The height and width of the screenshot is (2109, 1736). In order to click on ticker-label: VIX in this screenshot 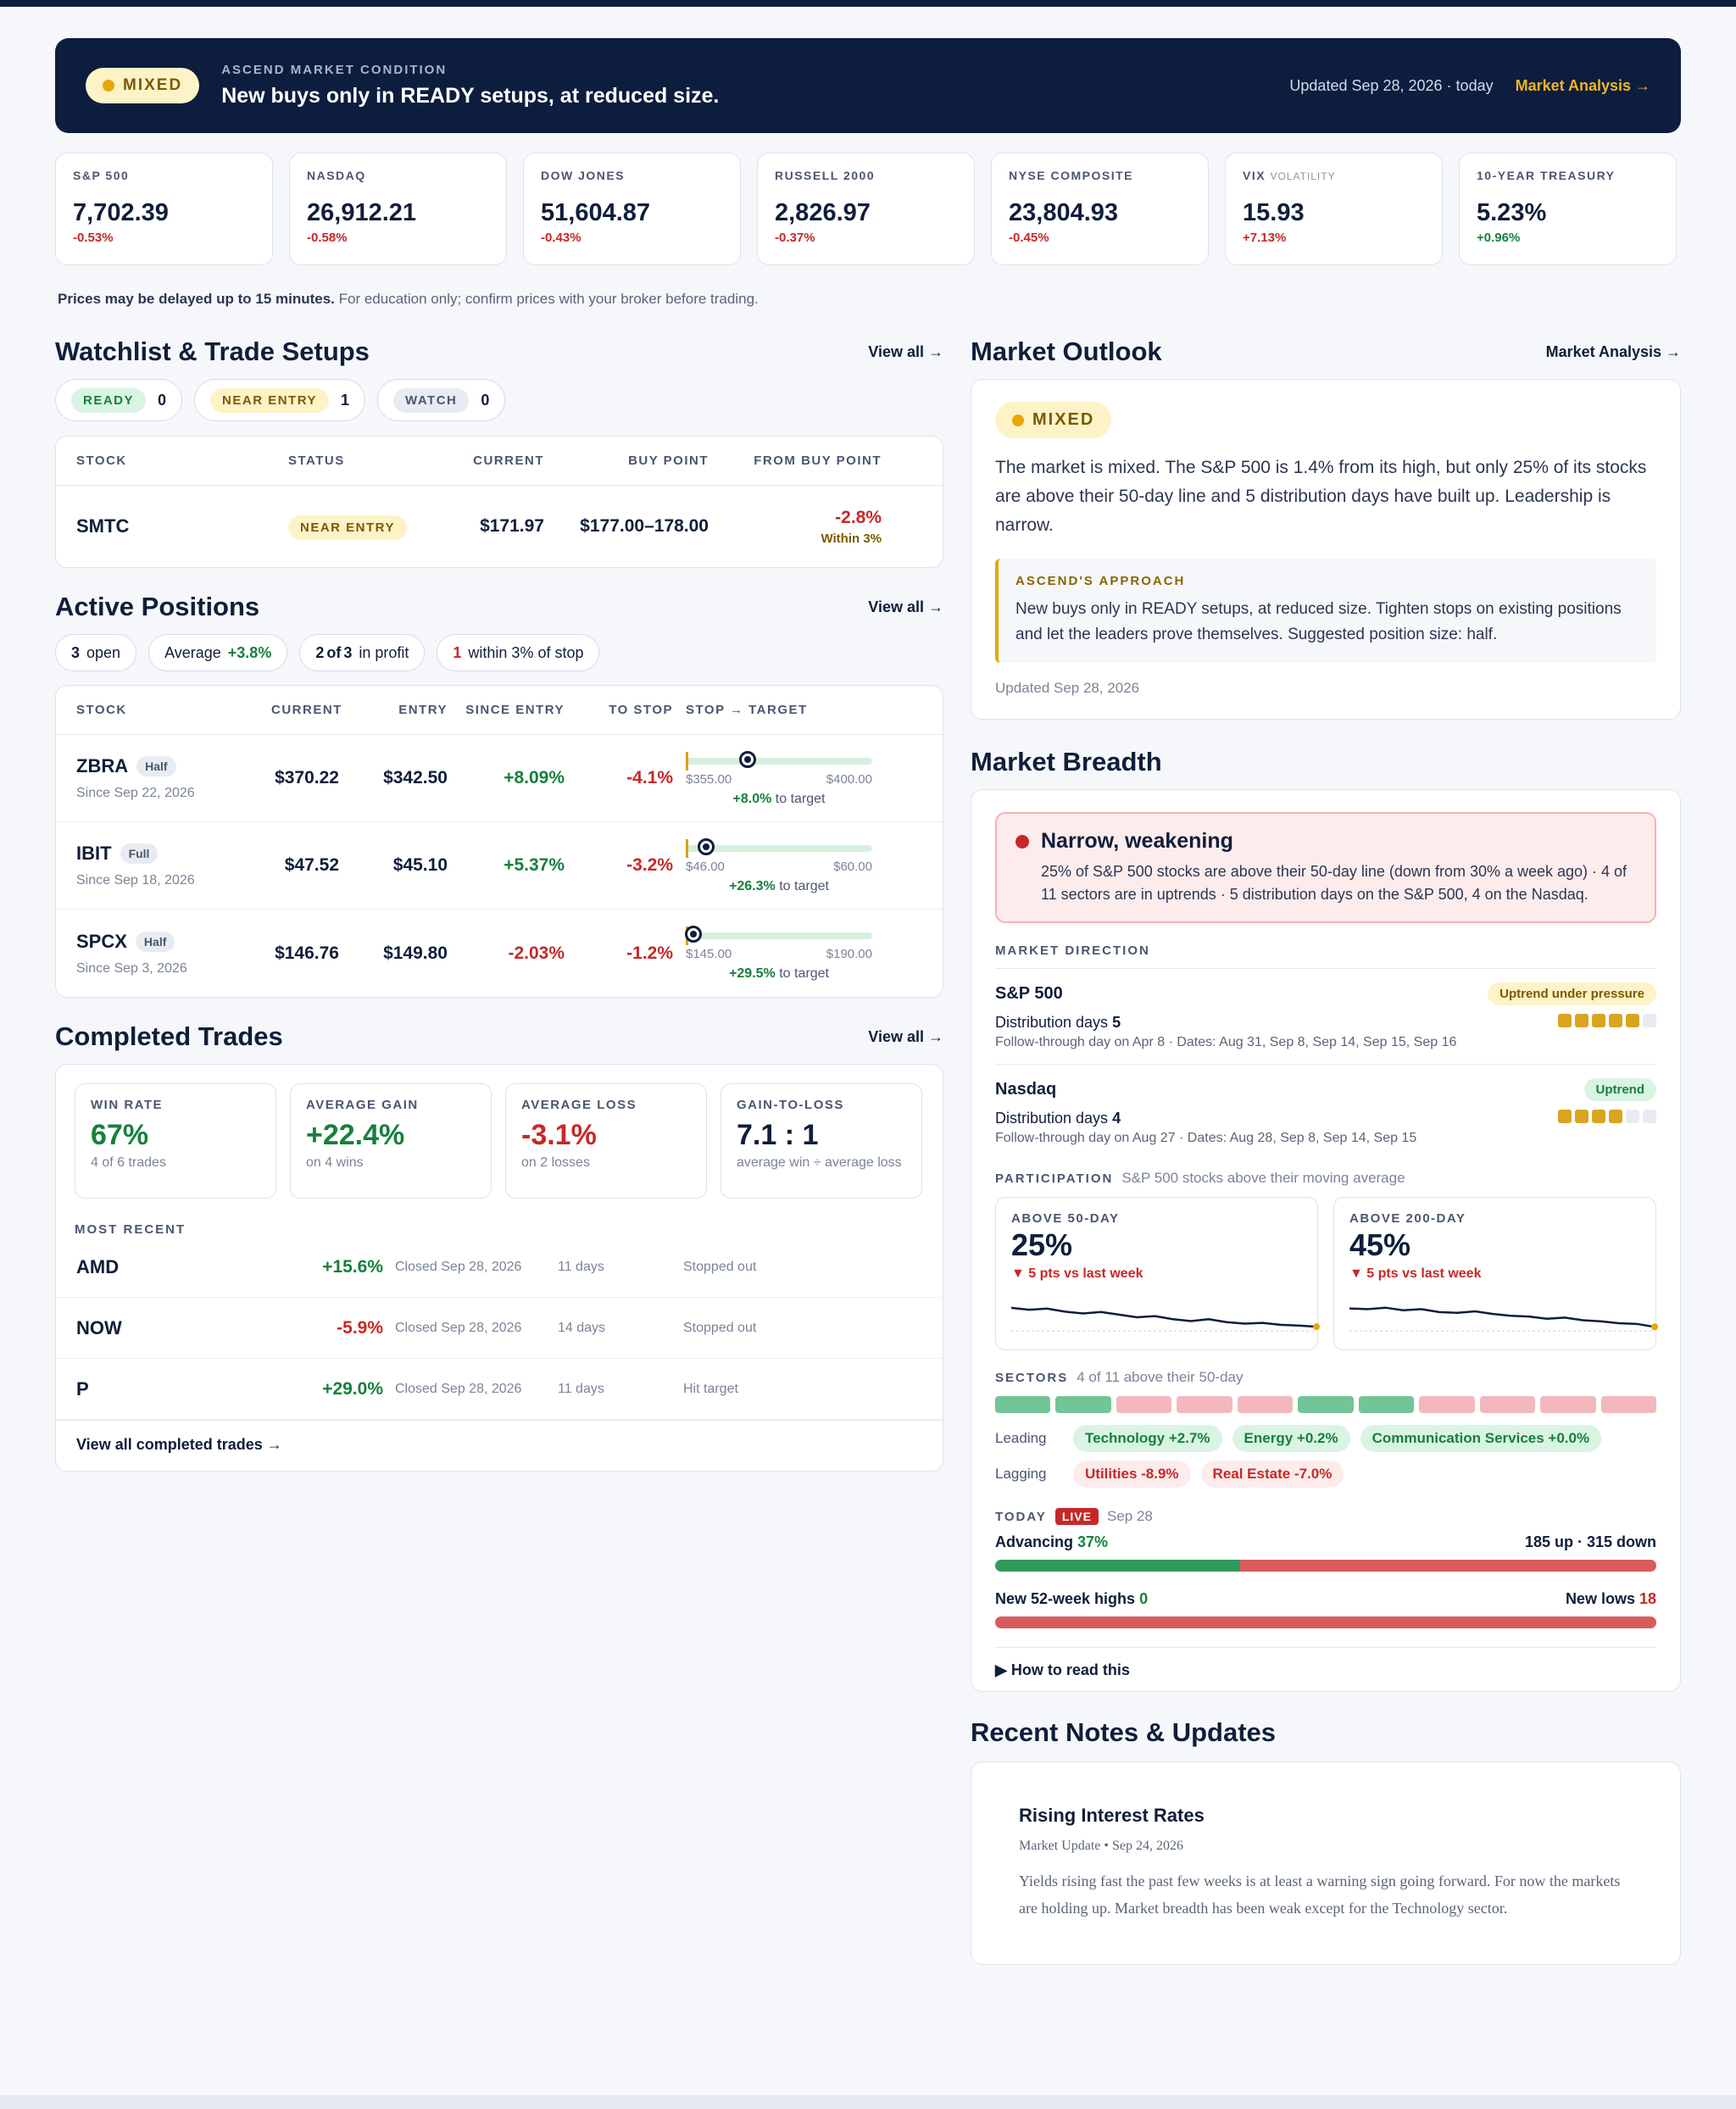, I will do `click(1254, 175)`.